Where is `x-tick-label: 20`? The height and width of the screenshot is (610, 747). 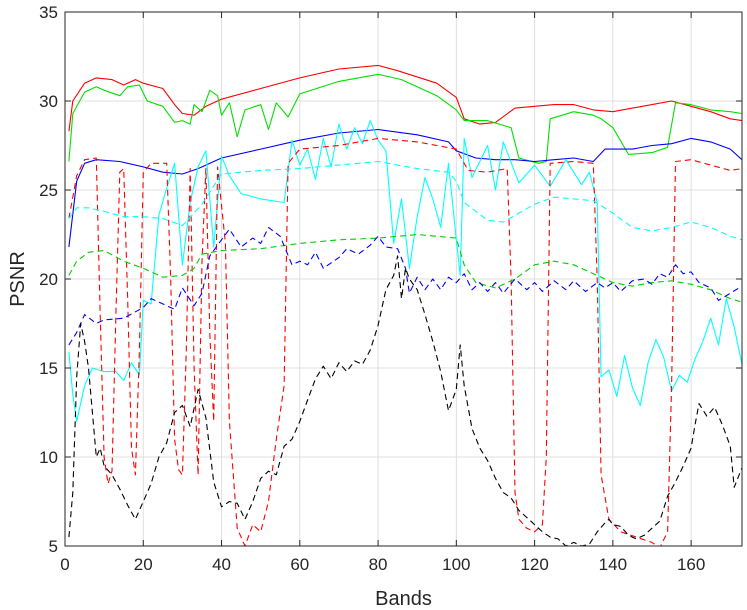
x-tick-label: 20 is located at coordinates (143, 564).